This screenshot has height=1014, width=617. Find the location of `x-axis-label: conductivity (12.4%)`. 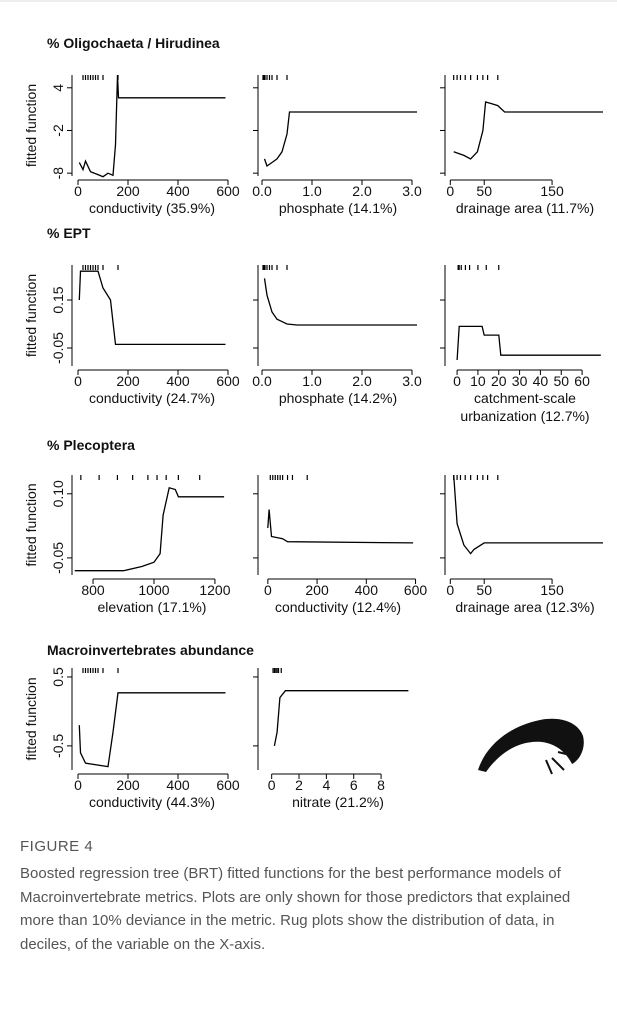

x-axis-label: conductivity (12.4%) is located at coordinates (338, 607).